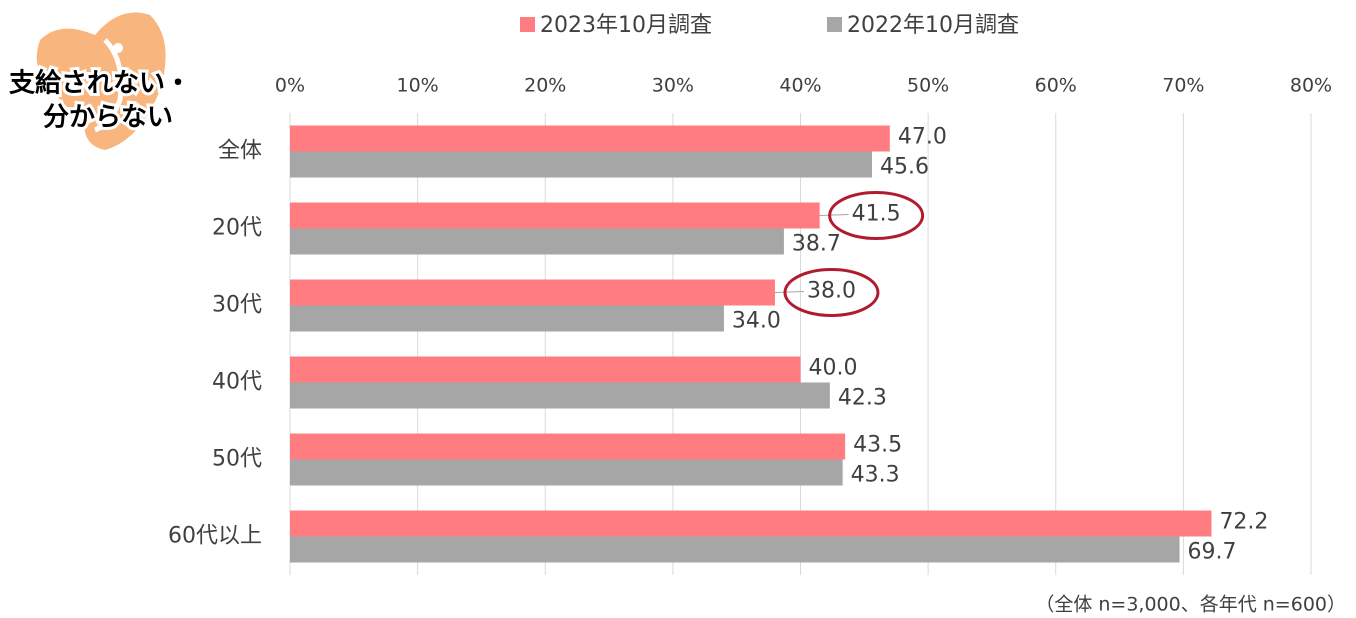 This screenshot has width=1356, height=618. I want to click on y-tick-label: 60代以上, so click(215, 536).